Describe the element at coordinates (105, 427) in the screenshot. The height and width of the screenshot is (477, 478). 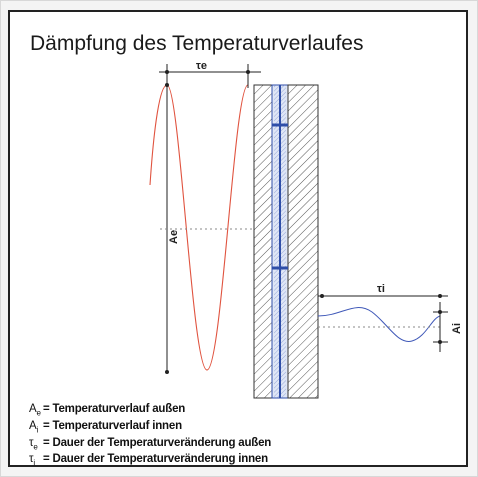
I see `legend-item-ai: Ai = Temperaturverlauf innen` at that location.